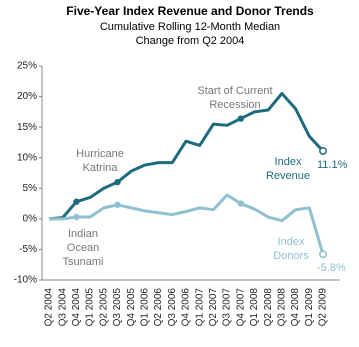 The width and height of the screenshot is (359, 347). What do you see at coordinates (131, 307) in the screenshot?
I see `x-tick-label: Q4 2005` at bounding box center [131, 307].